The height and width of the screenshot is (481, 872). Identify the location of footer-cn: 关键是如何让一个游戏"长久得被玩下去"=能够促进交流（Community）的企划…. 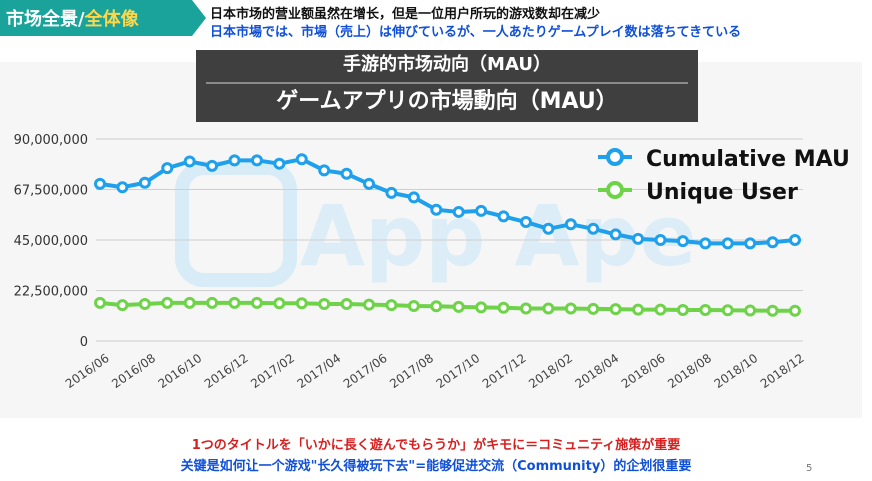
(436, 466).